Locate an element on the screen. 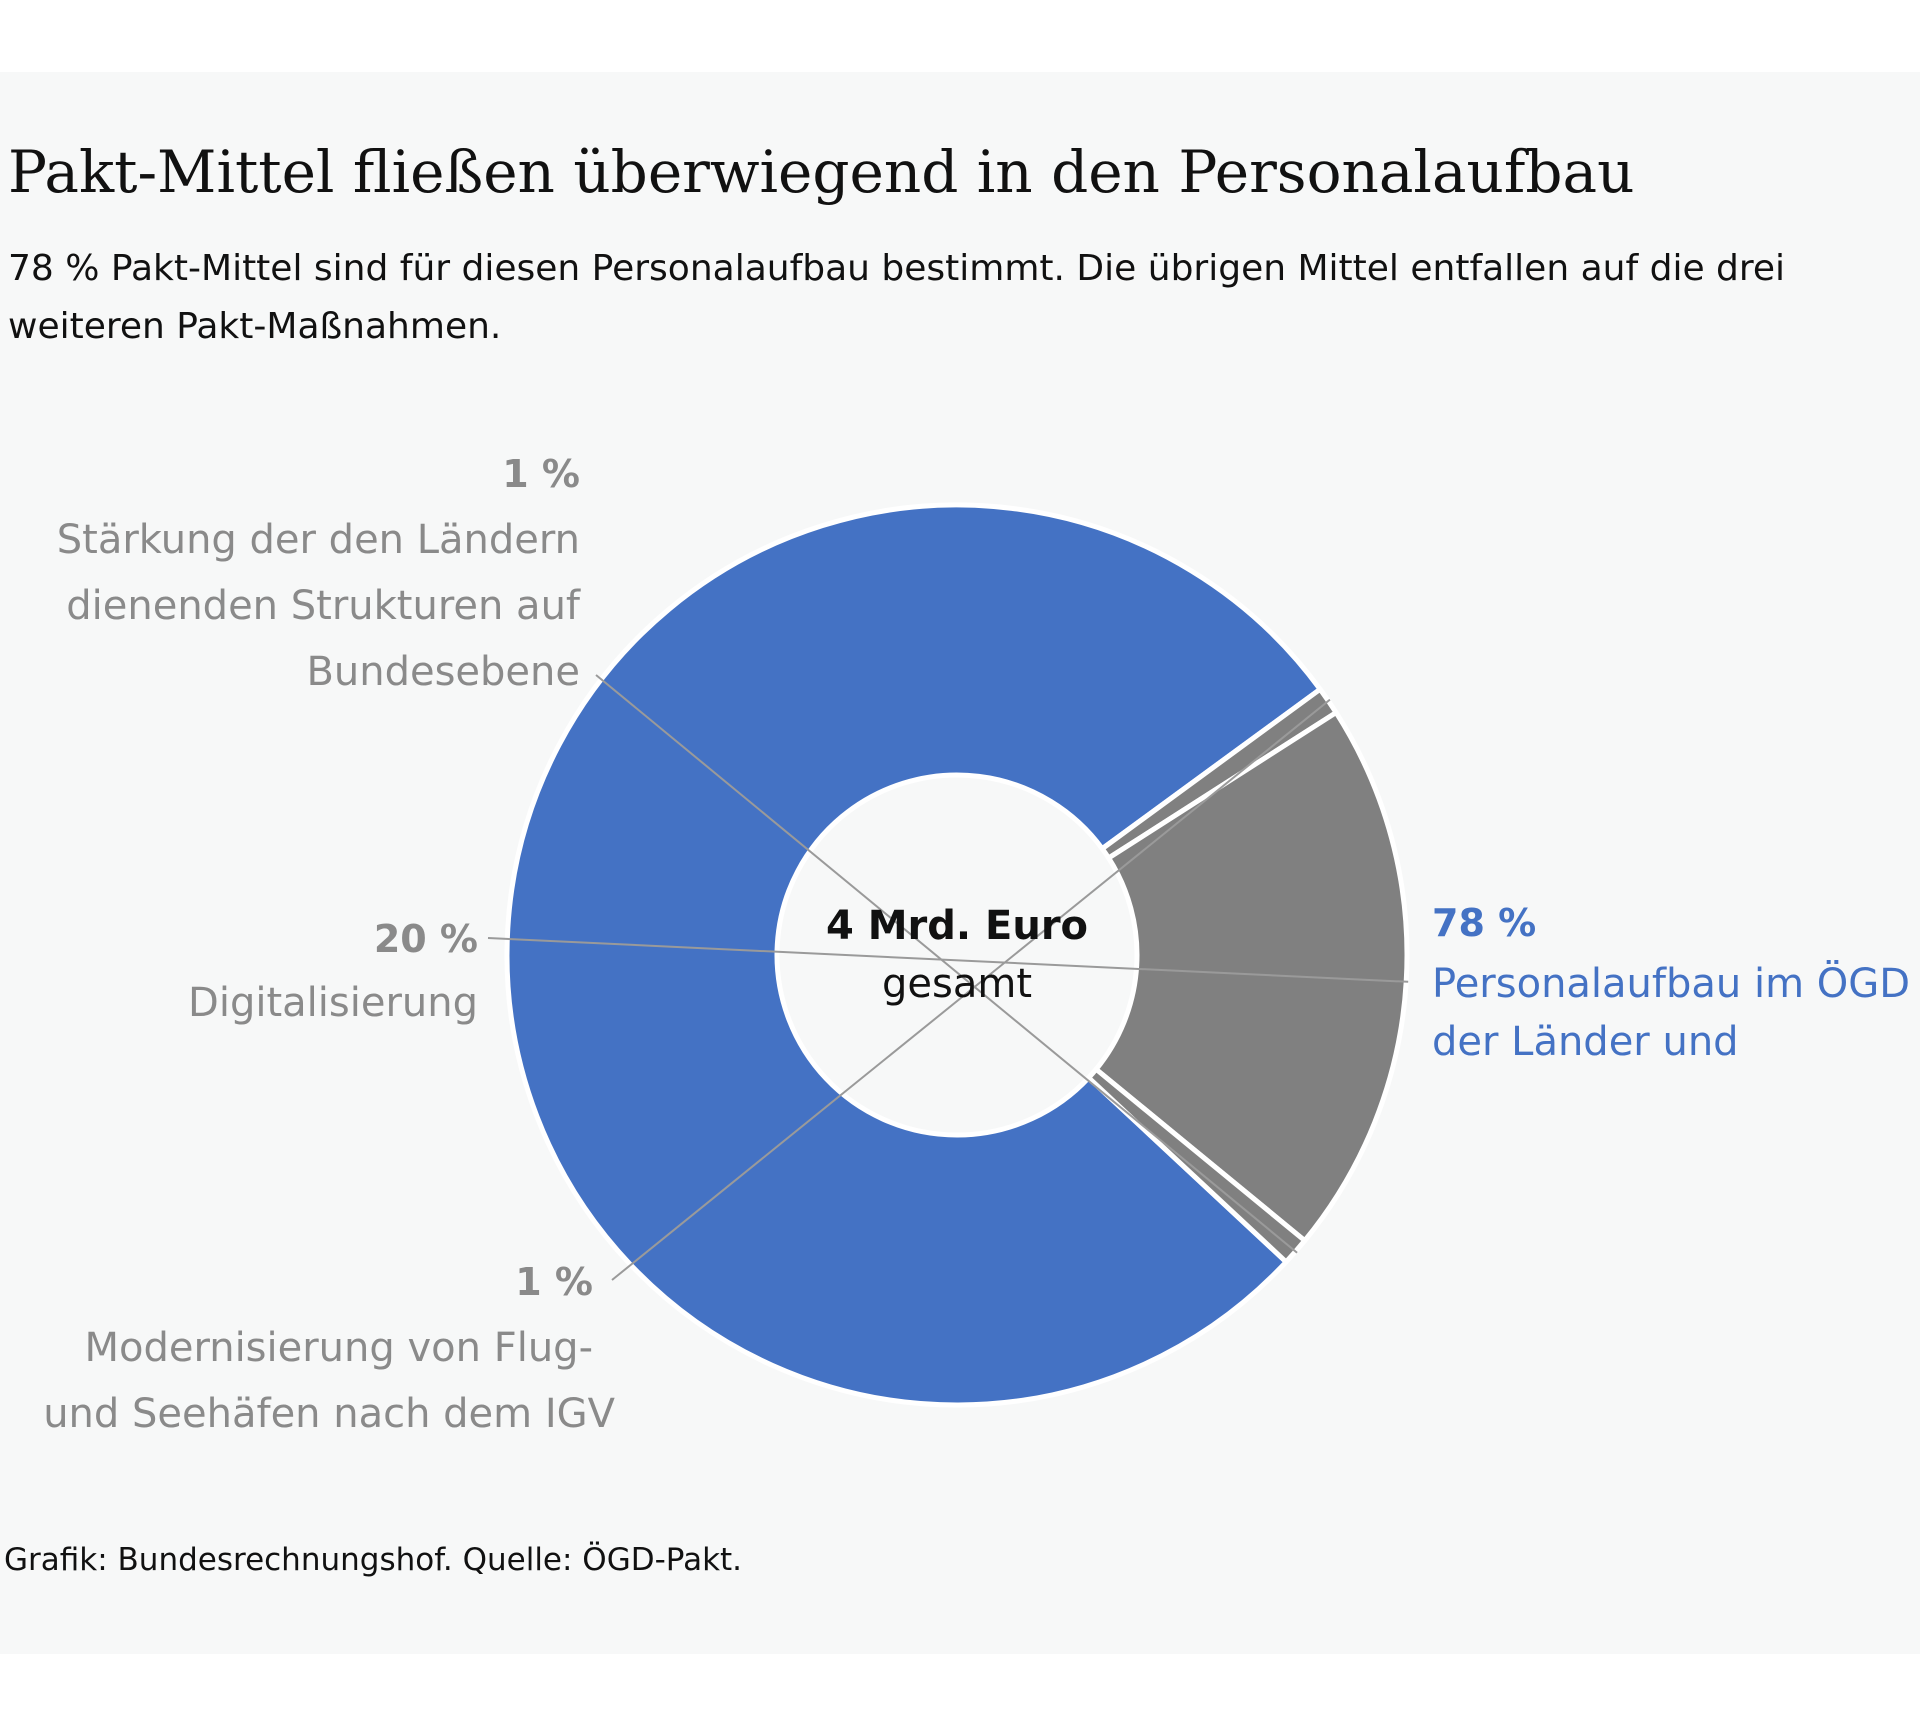 The height and width of the screenshot is (1730, 1920). slice-label-flughafen-line1: Modernisierung von Flug- is located at coordinates (338, 1348).